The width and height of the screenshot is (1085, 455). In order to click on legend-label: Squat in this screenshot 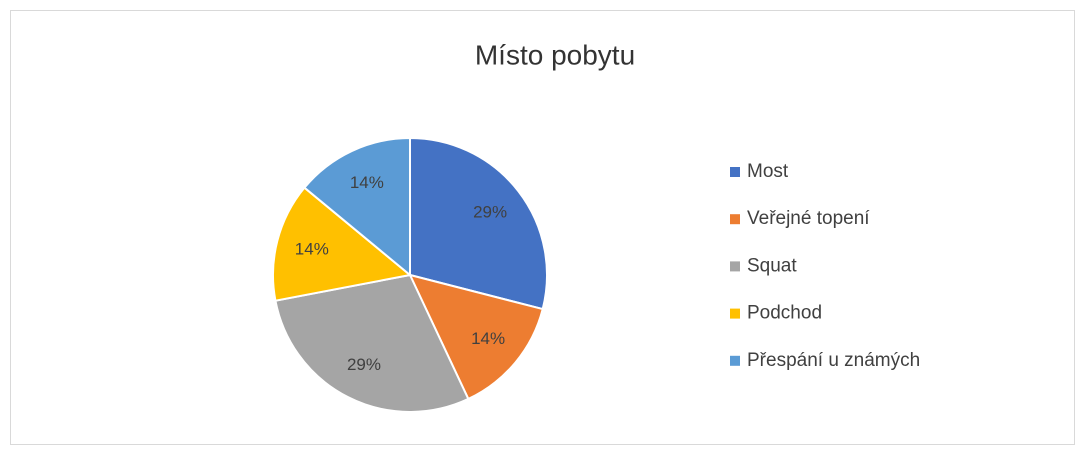, I will do `click(772, 265)`.